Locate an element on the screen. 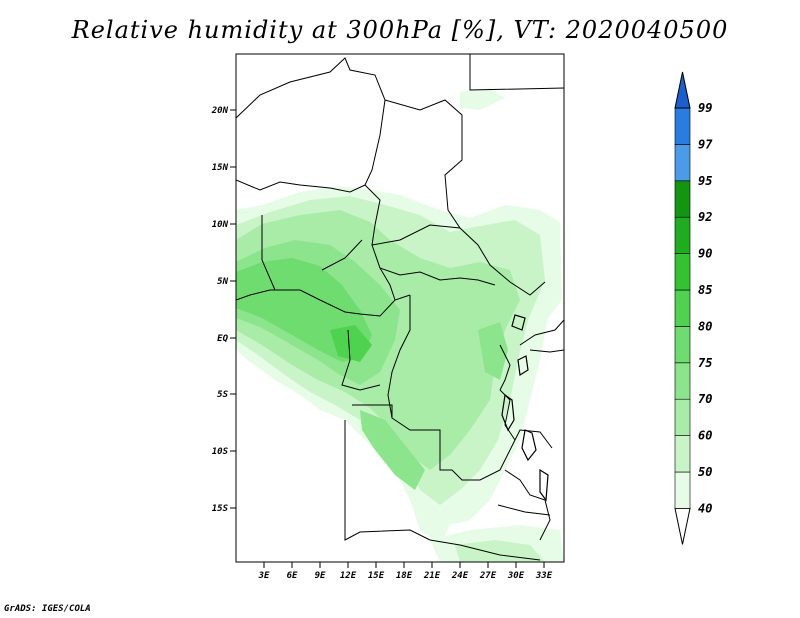 The image size is (800, 618). longitude-labels: 3E 6E 9E 12E 15E 18E 21E 24E 27E 30E 33E is located at coordinates (405, 576).